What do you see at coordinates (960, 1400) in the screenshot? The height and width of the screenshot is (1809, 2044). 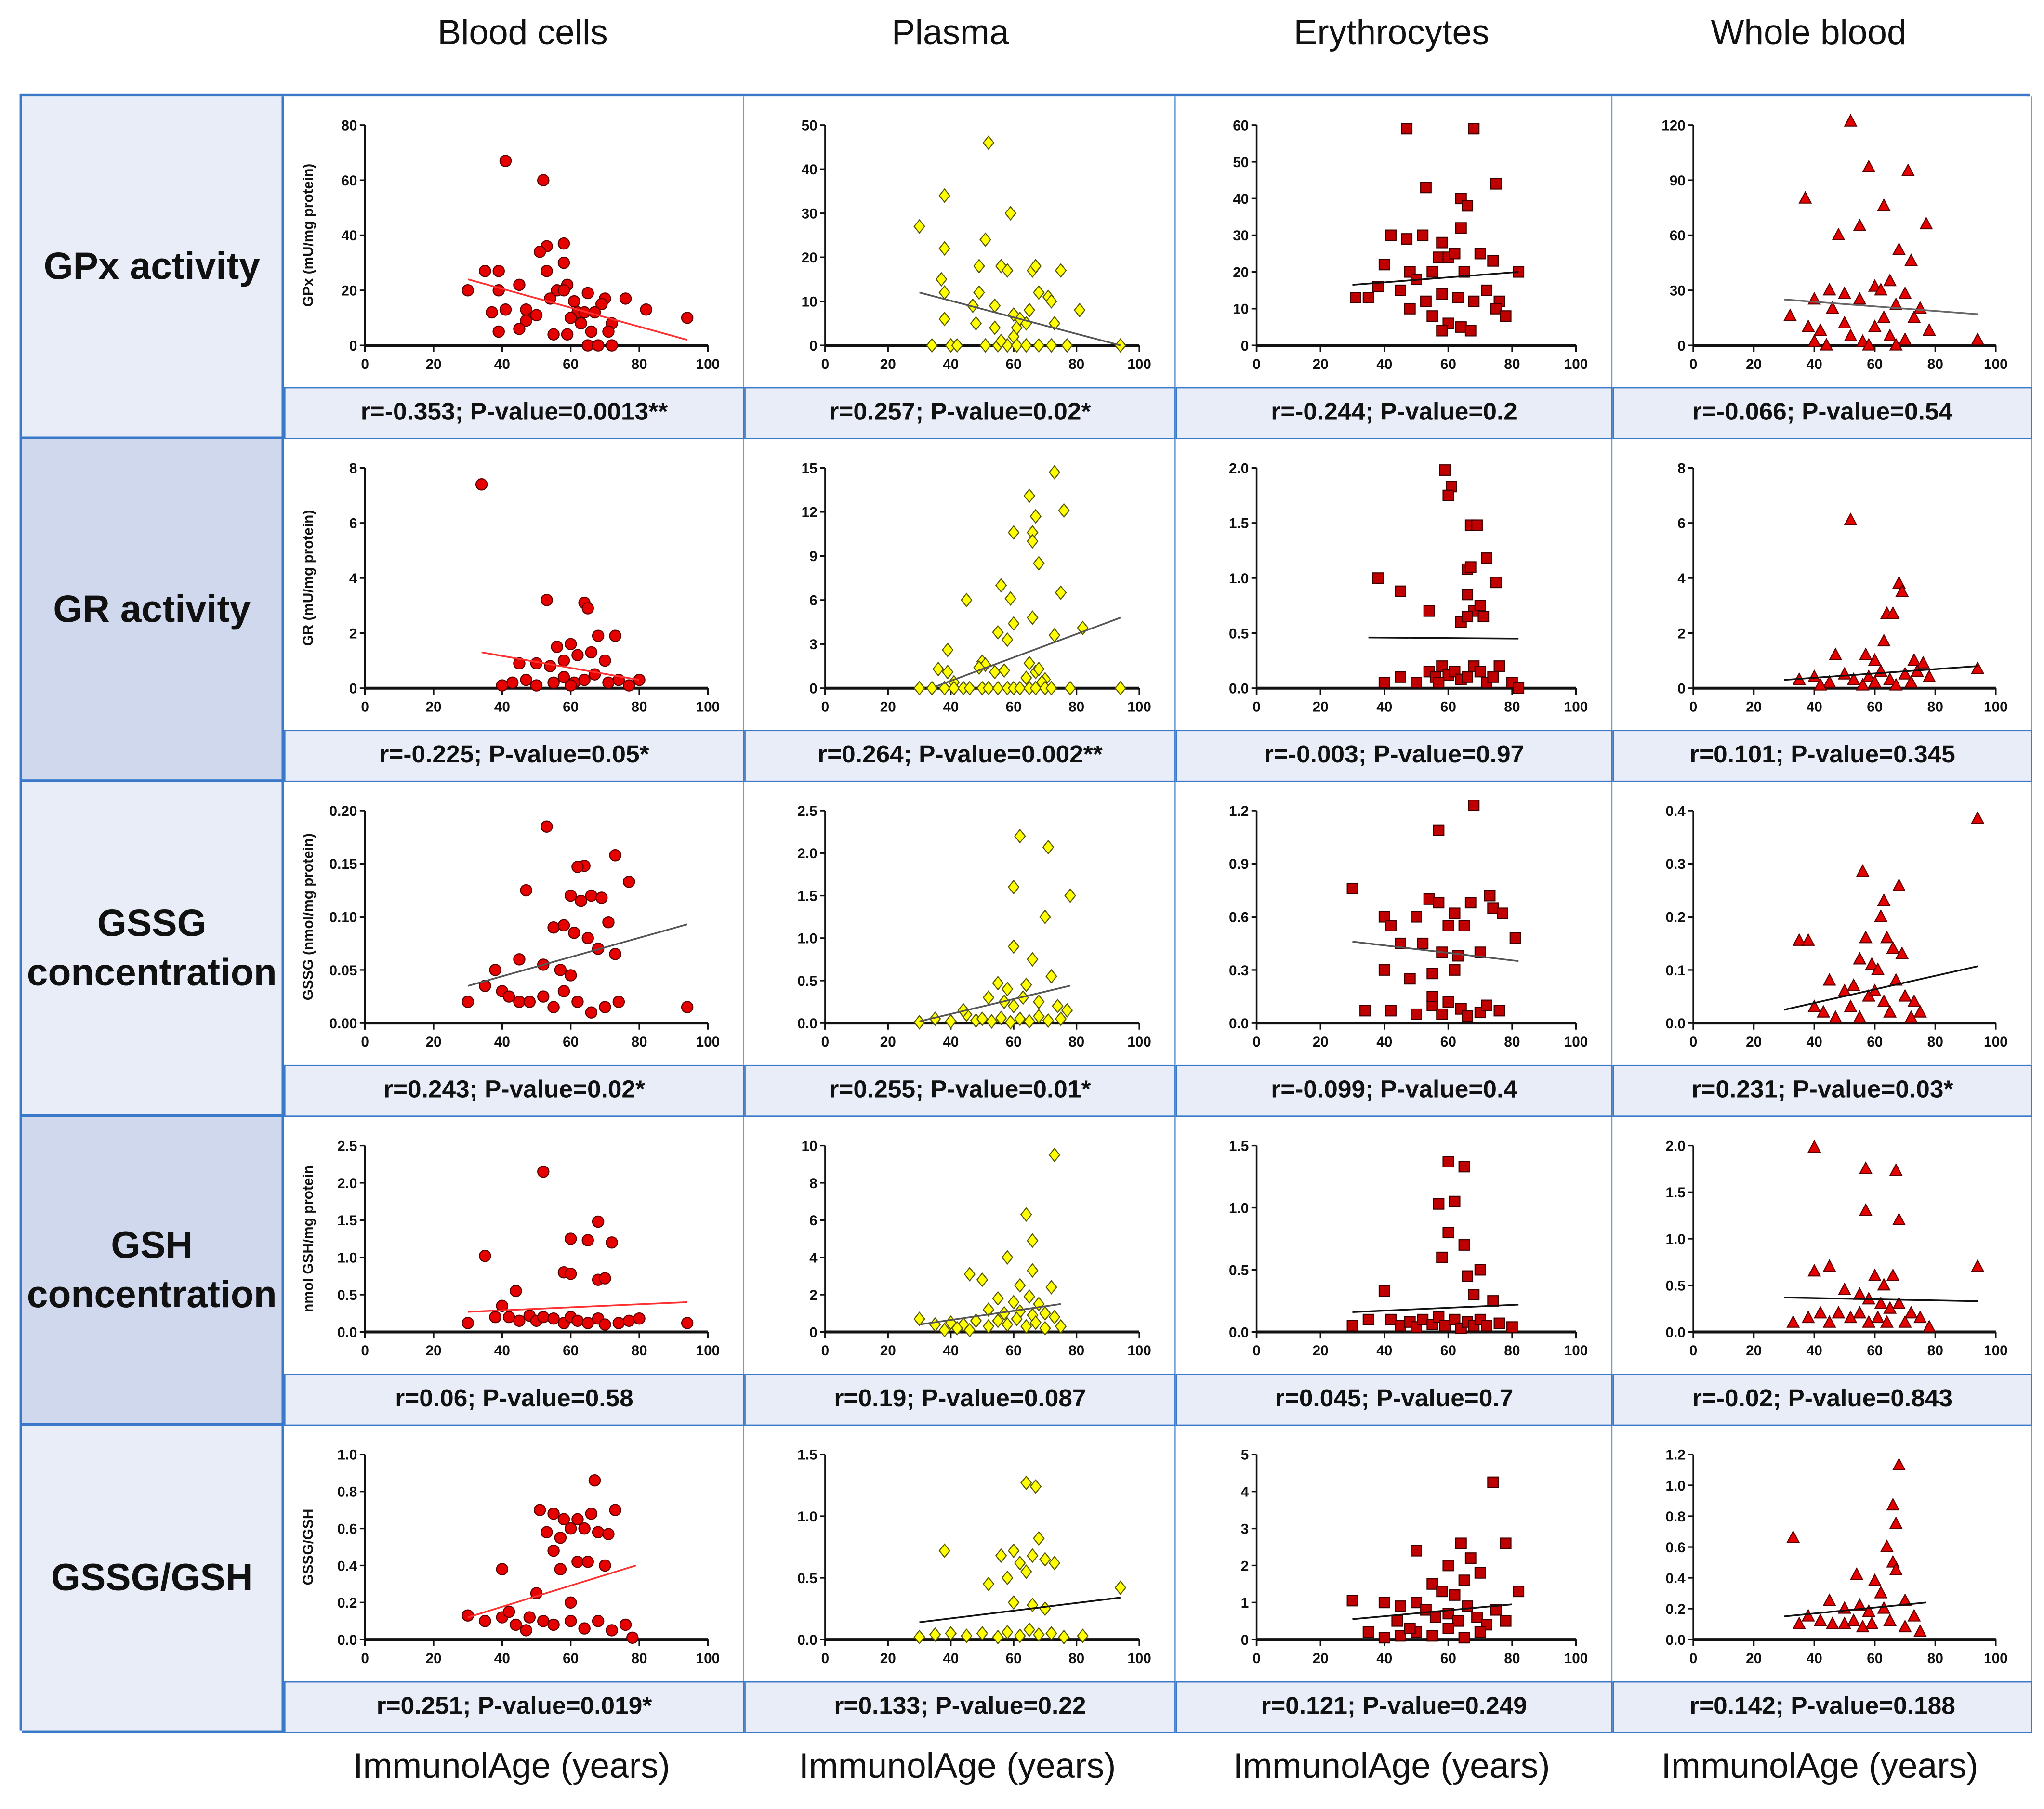 I see `correlation-stat: r=0.19; P-value=0.087` at bounding box center [960, 1400].